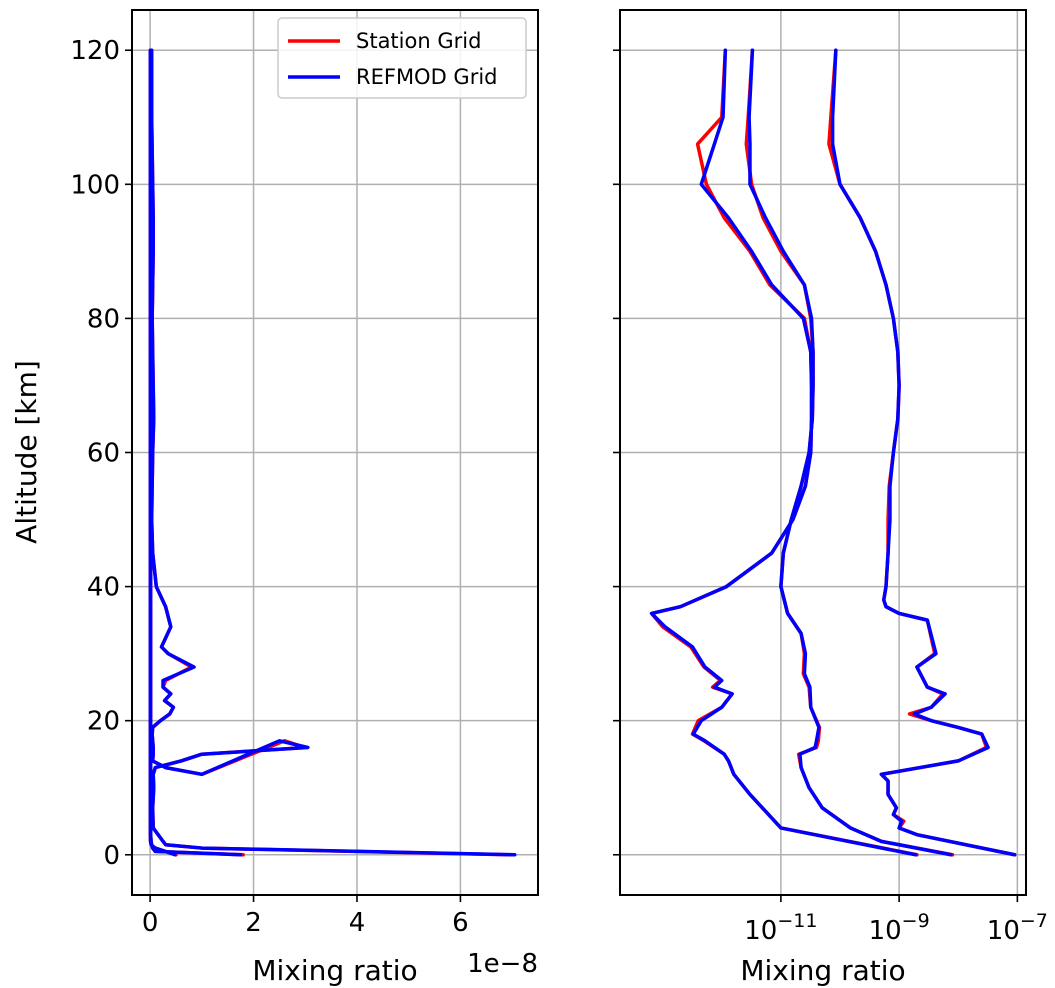 Image resolution: width=1055 pixels, height=988 pixels. What do you see at coordinates (103, 319) in the screenshot?
I see `y-tick-label: 80` at bounding box center [103, 319].